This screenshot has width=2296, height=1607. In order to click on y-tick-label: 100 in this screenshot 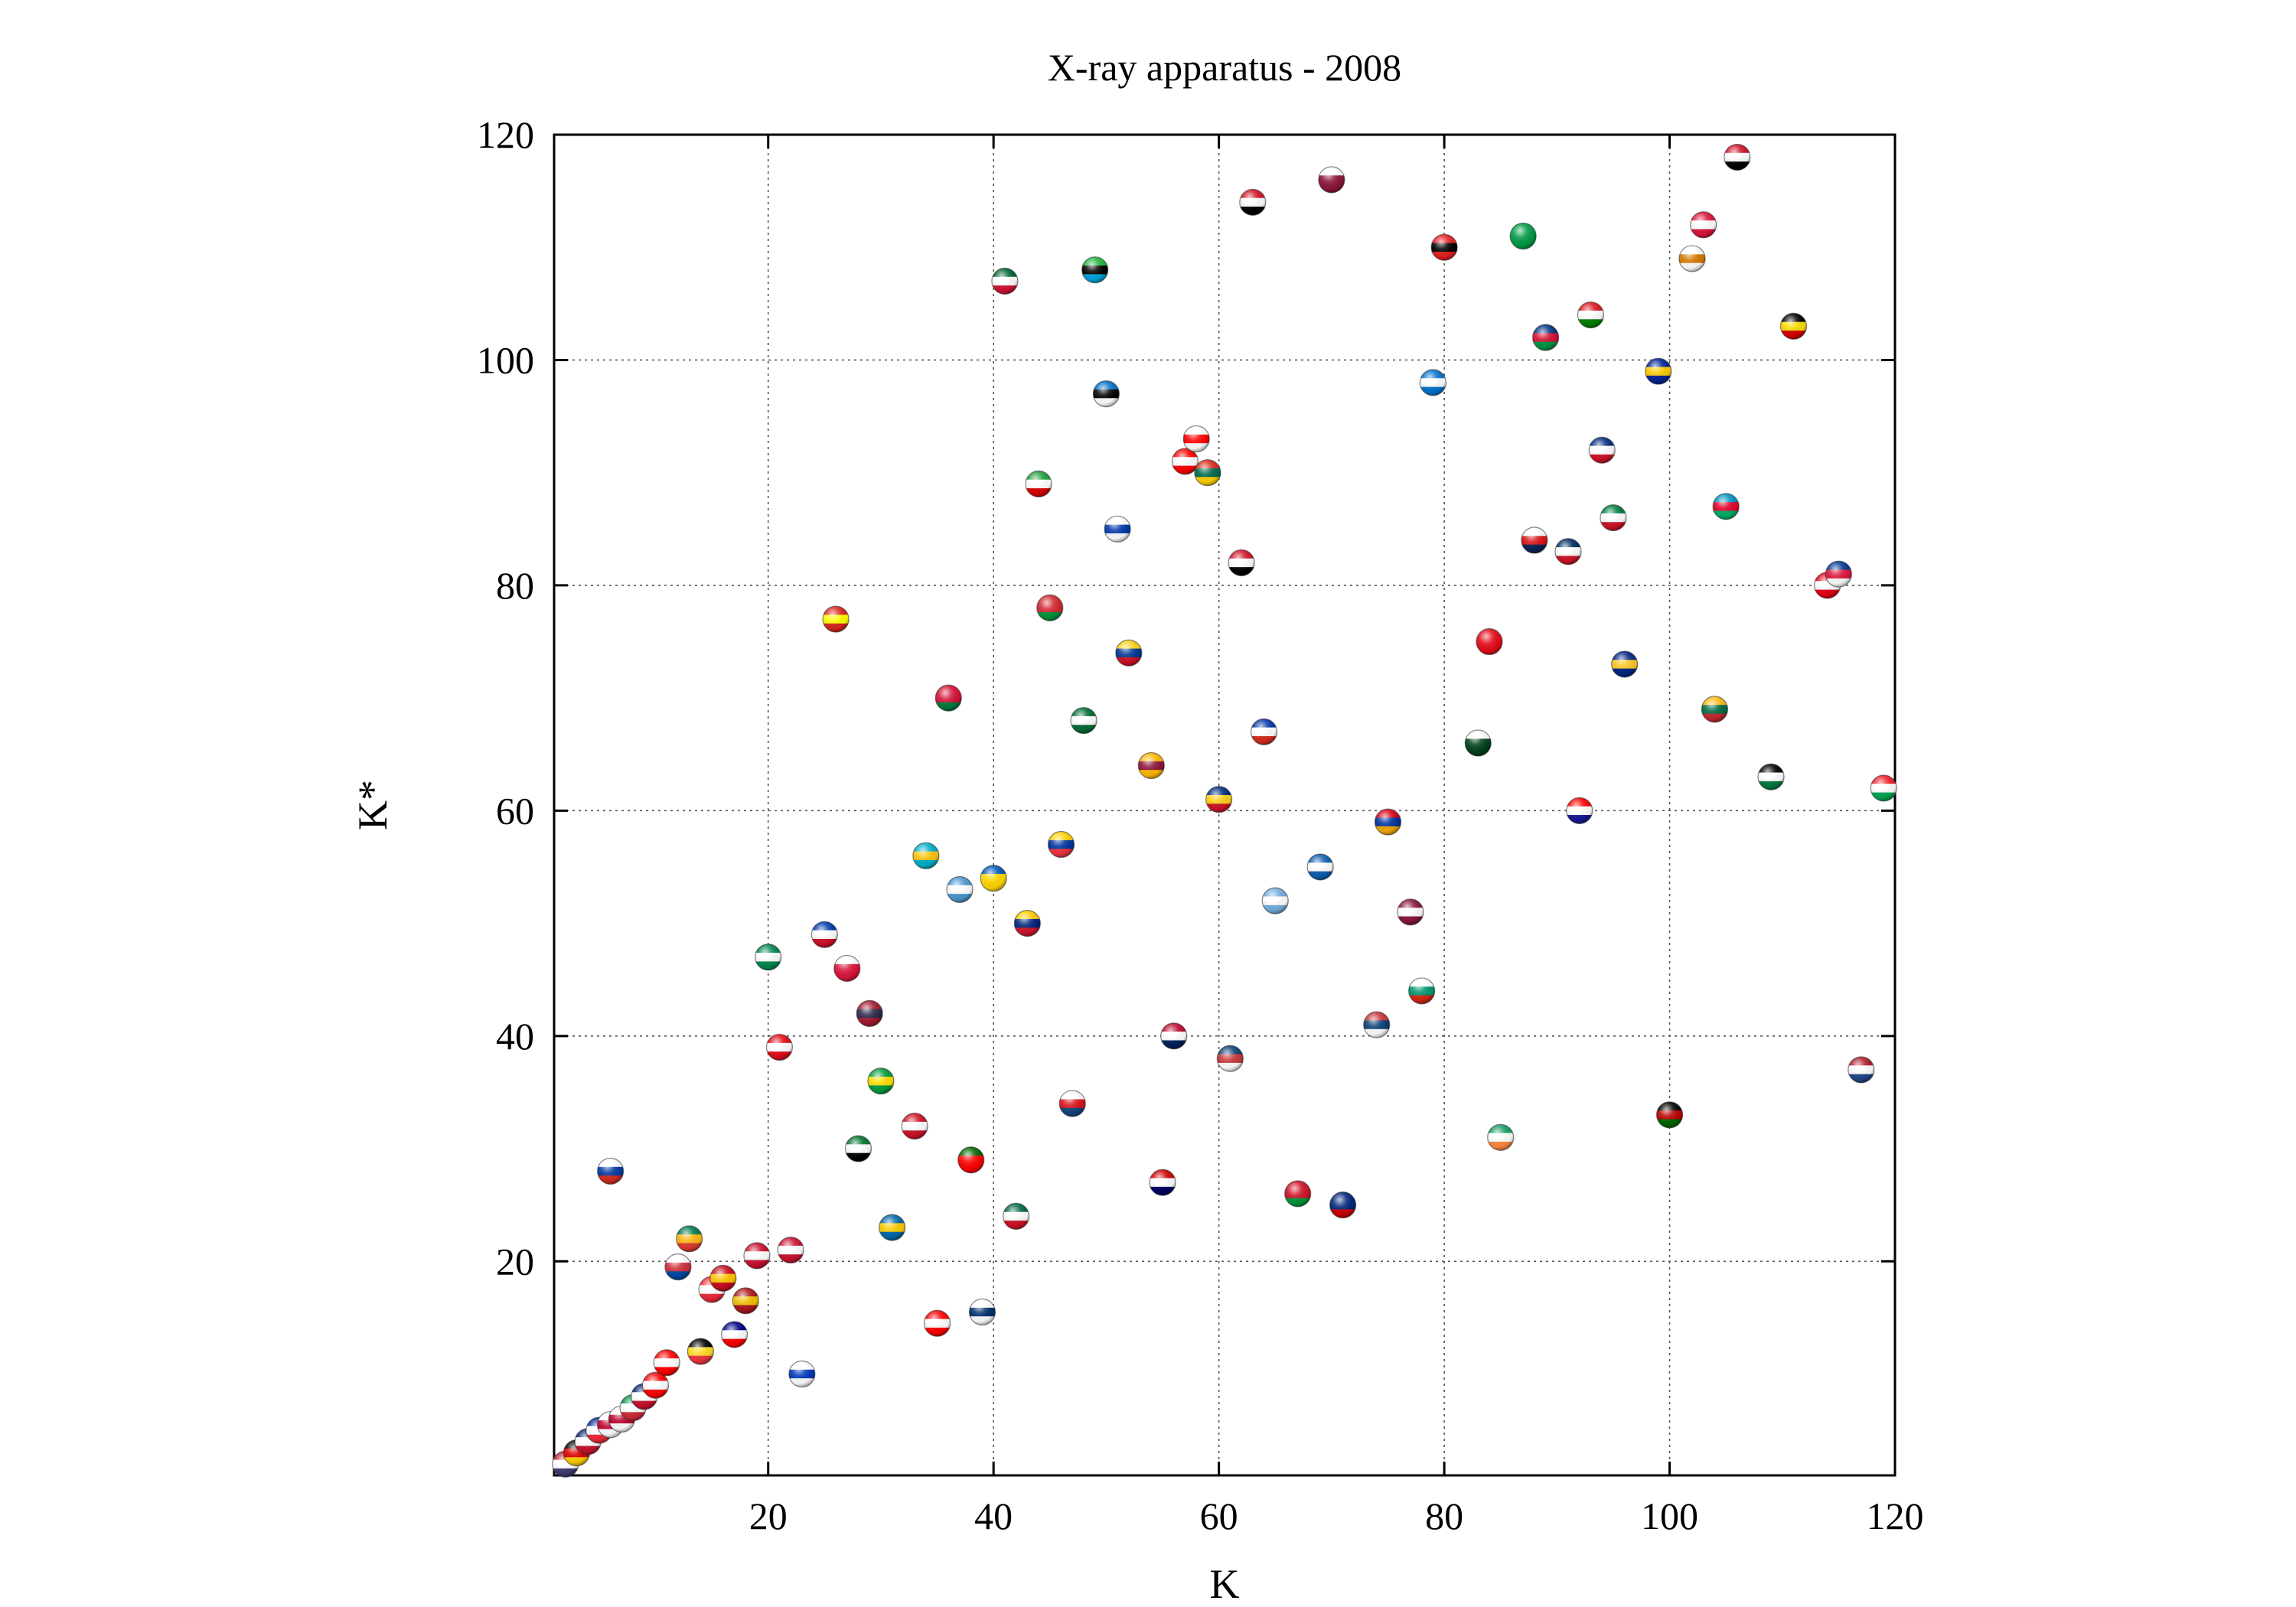, I will do `click(505, 359)`.